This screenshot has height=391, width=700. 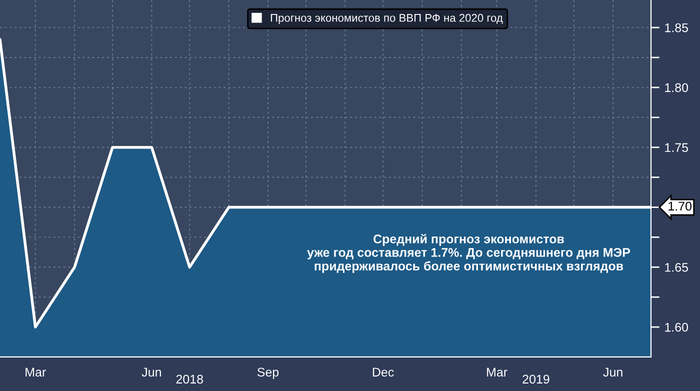 What do you see at coordinates (676, 267) in the screenshot?
I see `y-tick-label: 1.65` at bounding box center [676, 267].